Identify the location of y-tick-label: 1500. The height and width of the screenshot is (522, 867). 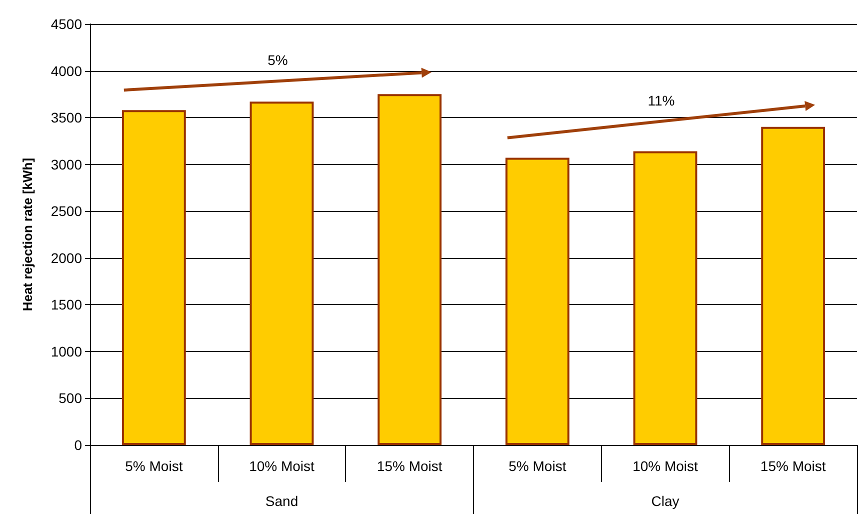
(66, 304).